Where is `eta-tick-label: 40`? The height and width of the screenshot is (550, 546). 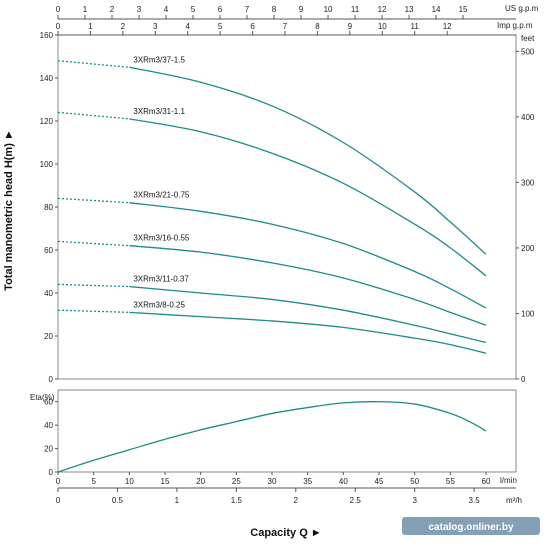 eta-tick-label: 40 is located at coordinates (48, 425).